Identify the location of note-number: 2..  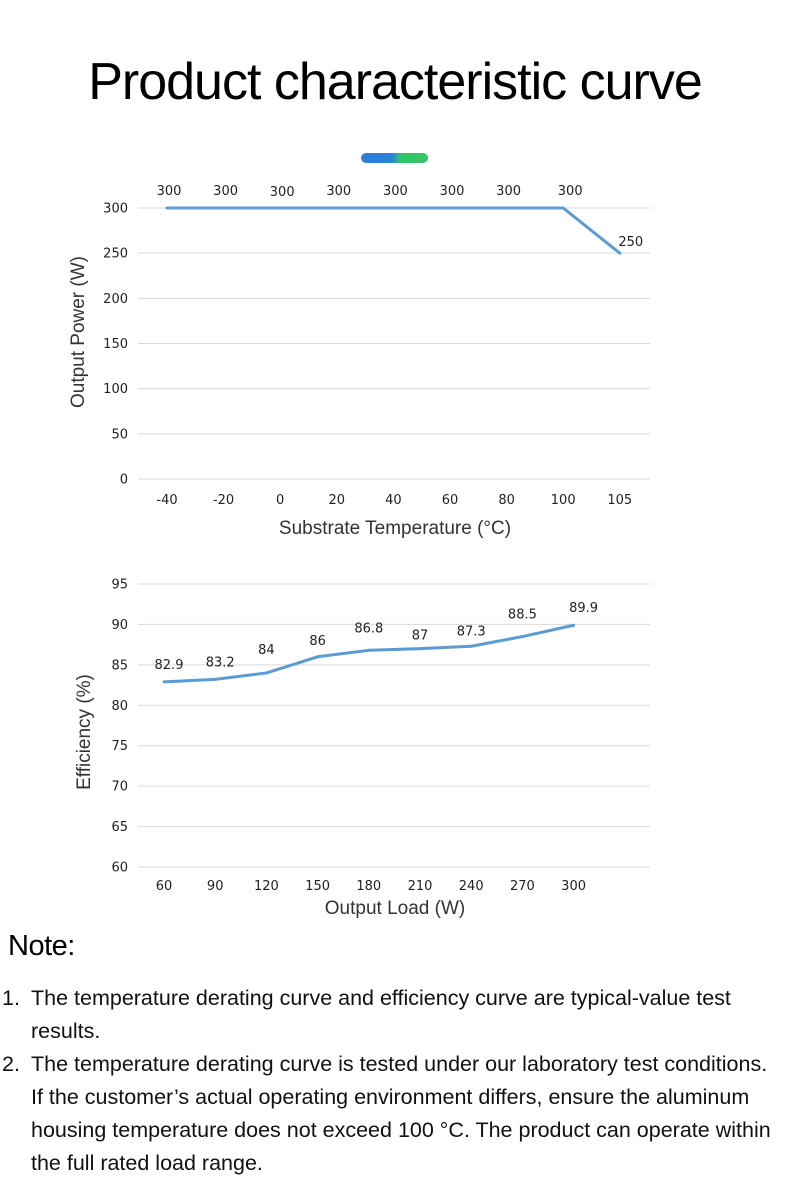
(11, 1064).